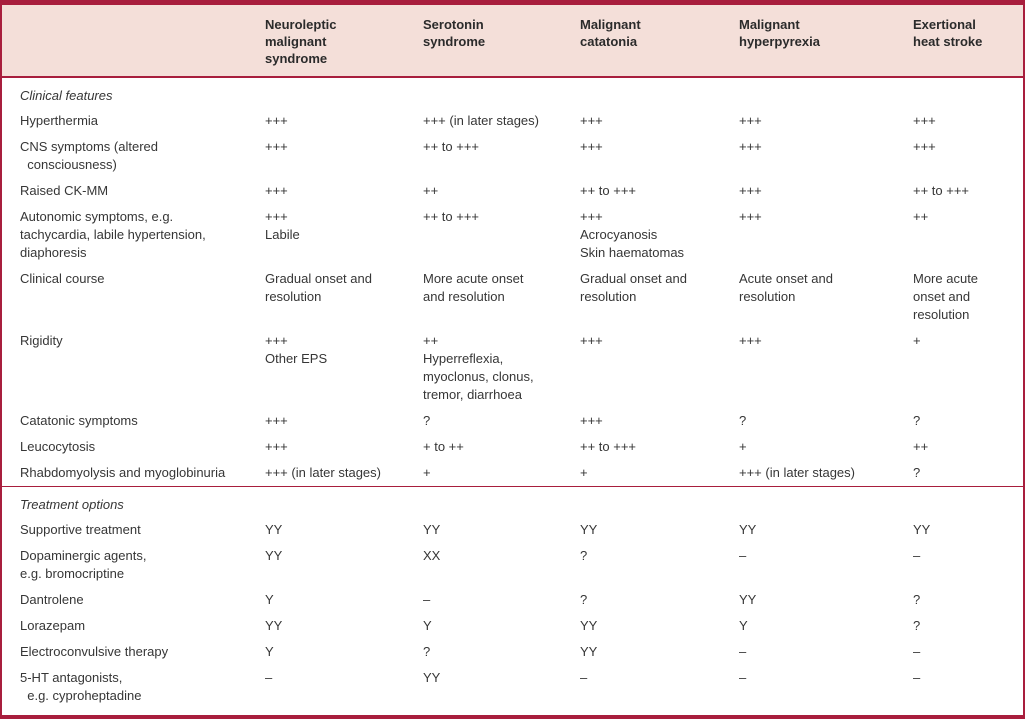 The image size is (1025, 719). Describe the element at coordinates (80, 529) in the screenshot. I see `feature-label: Supportive treatment` at that location.